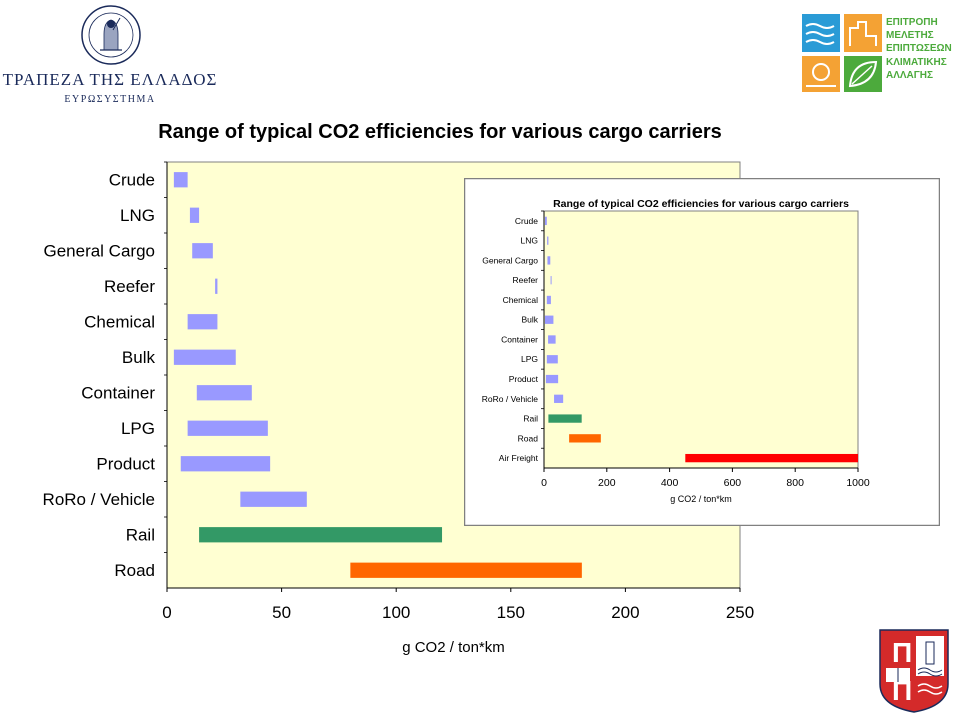  Describe the element at coordinates (842, 53) in the screenshot. I see `committee-emblem-icon` at that location.